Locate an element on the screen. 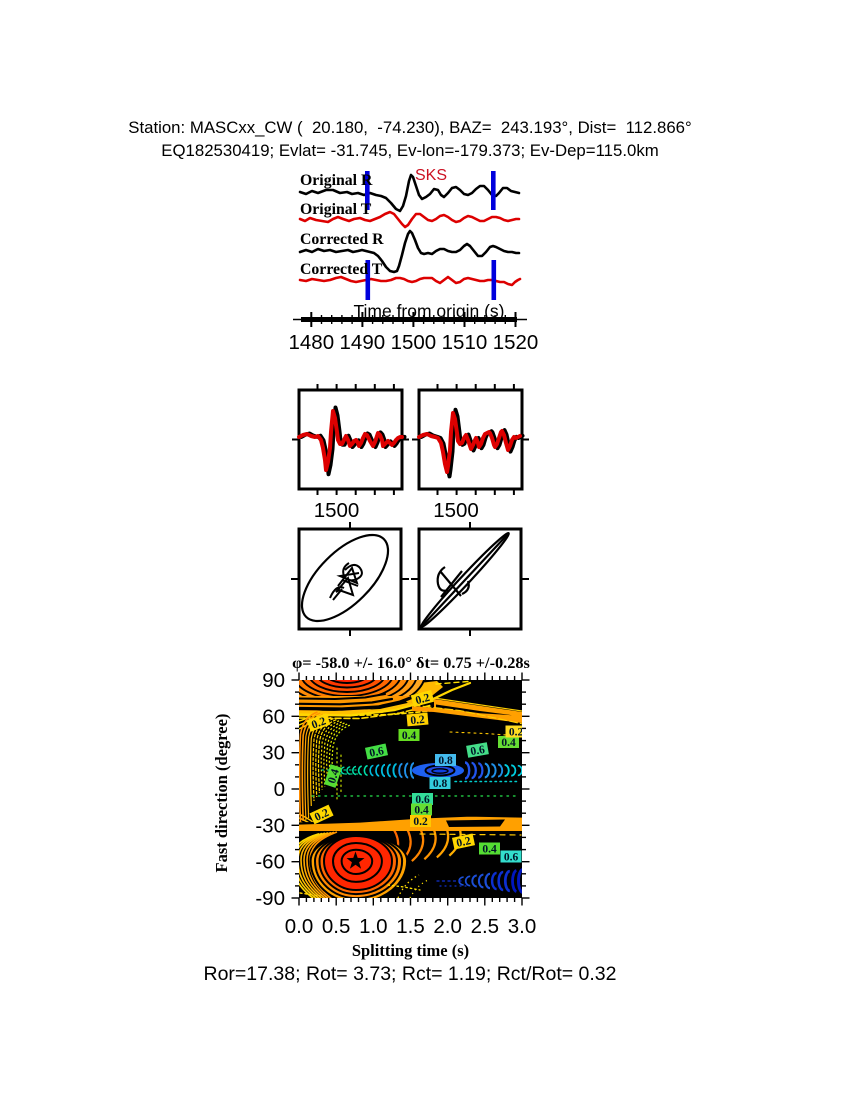 The width and height of the screenshot is (850, 1105). svg-text: -90 is located at coordinates (270, 898).